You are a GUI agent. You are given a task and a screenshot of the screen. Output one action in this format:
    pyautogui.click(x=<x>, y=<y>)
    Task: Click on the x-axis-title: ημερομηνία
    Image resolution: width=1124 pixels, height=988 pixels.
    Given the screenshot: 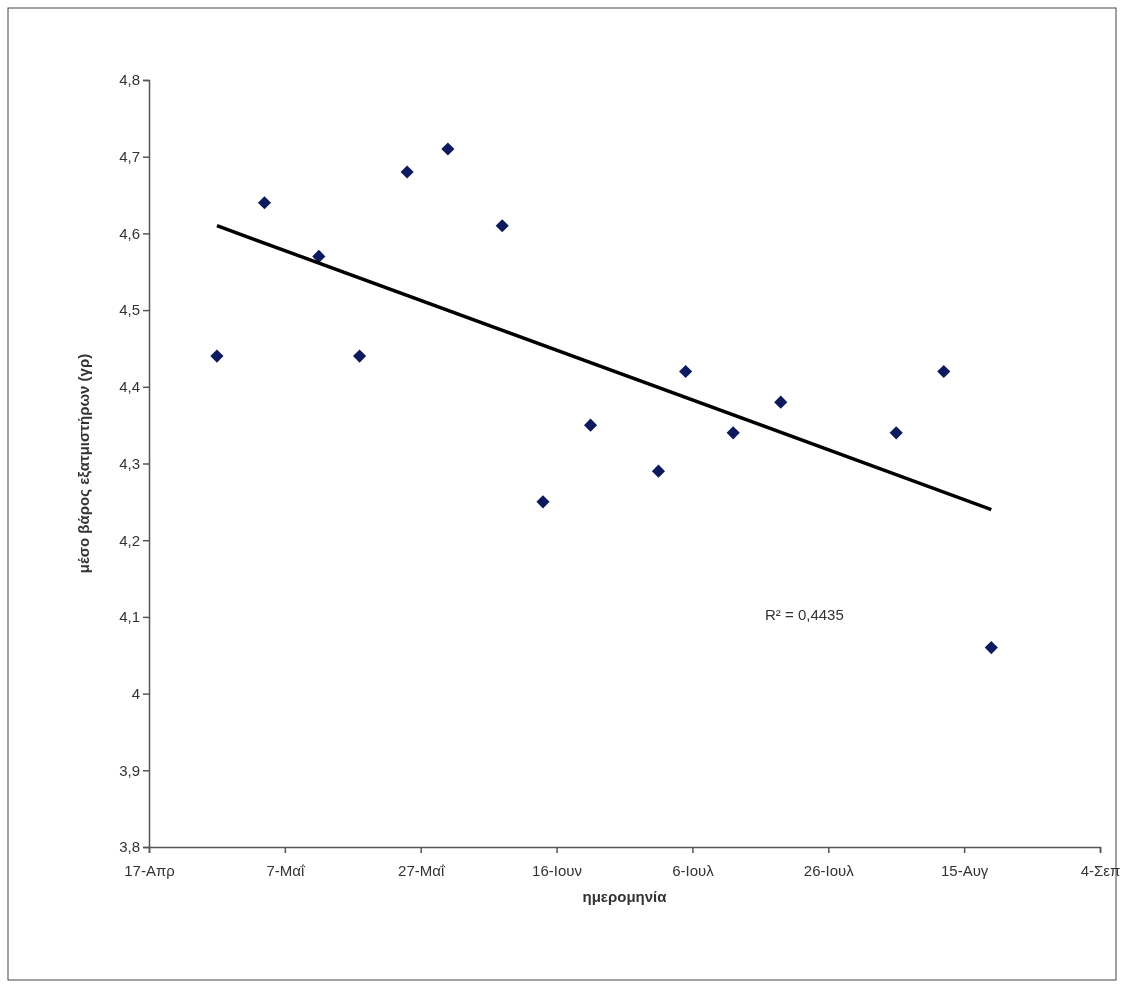 What is the action you would take?
    pyautogui.click(x=625, y=896)
    